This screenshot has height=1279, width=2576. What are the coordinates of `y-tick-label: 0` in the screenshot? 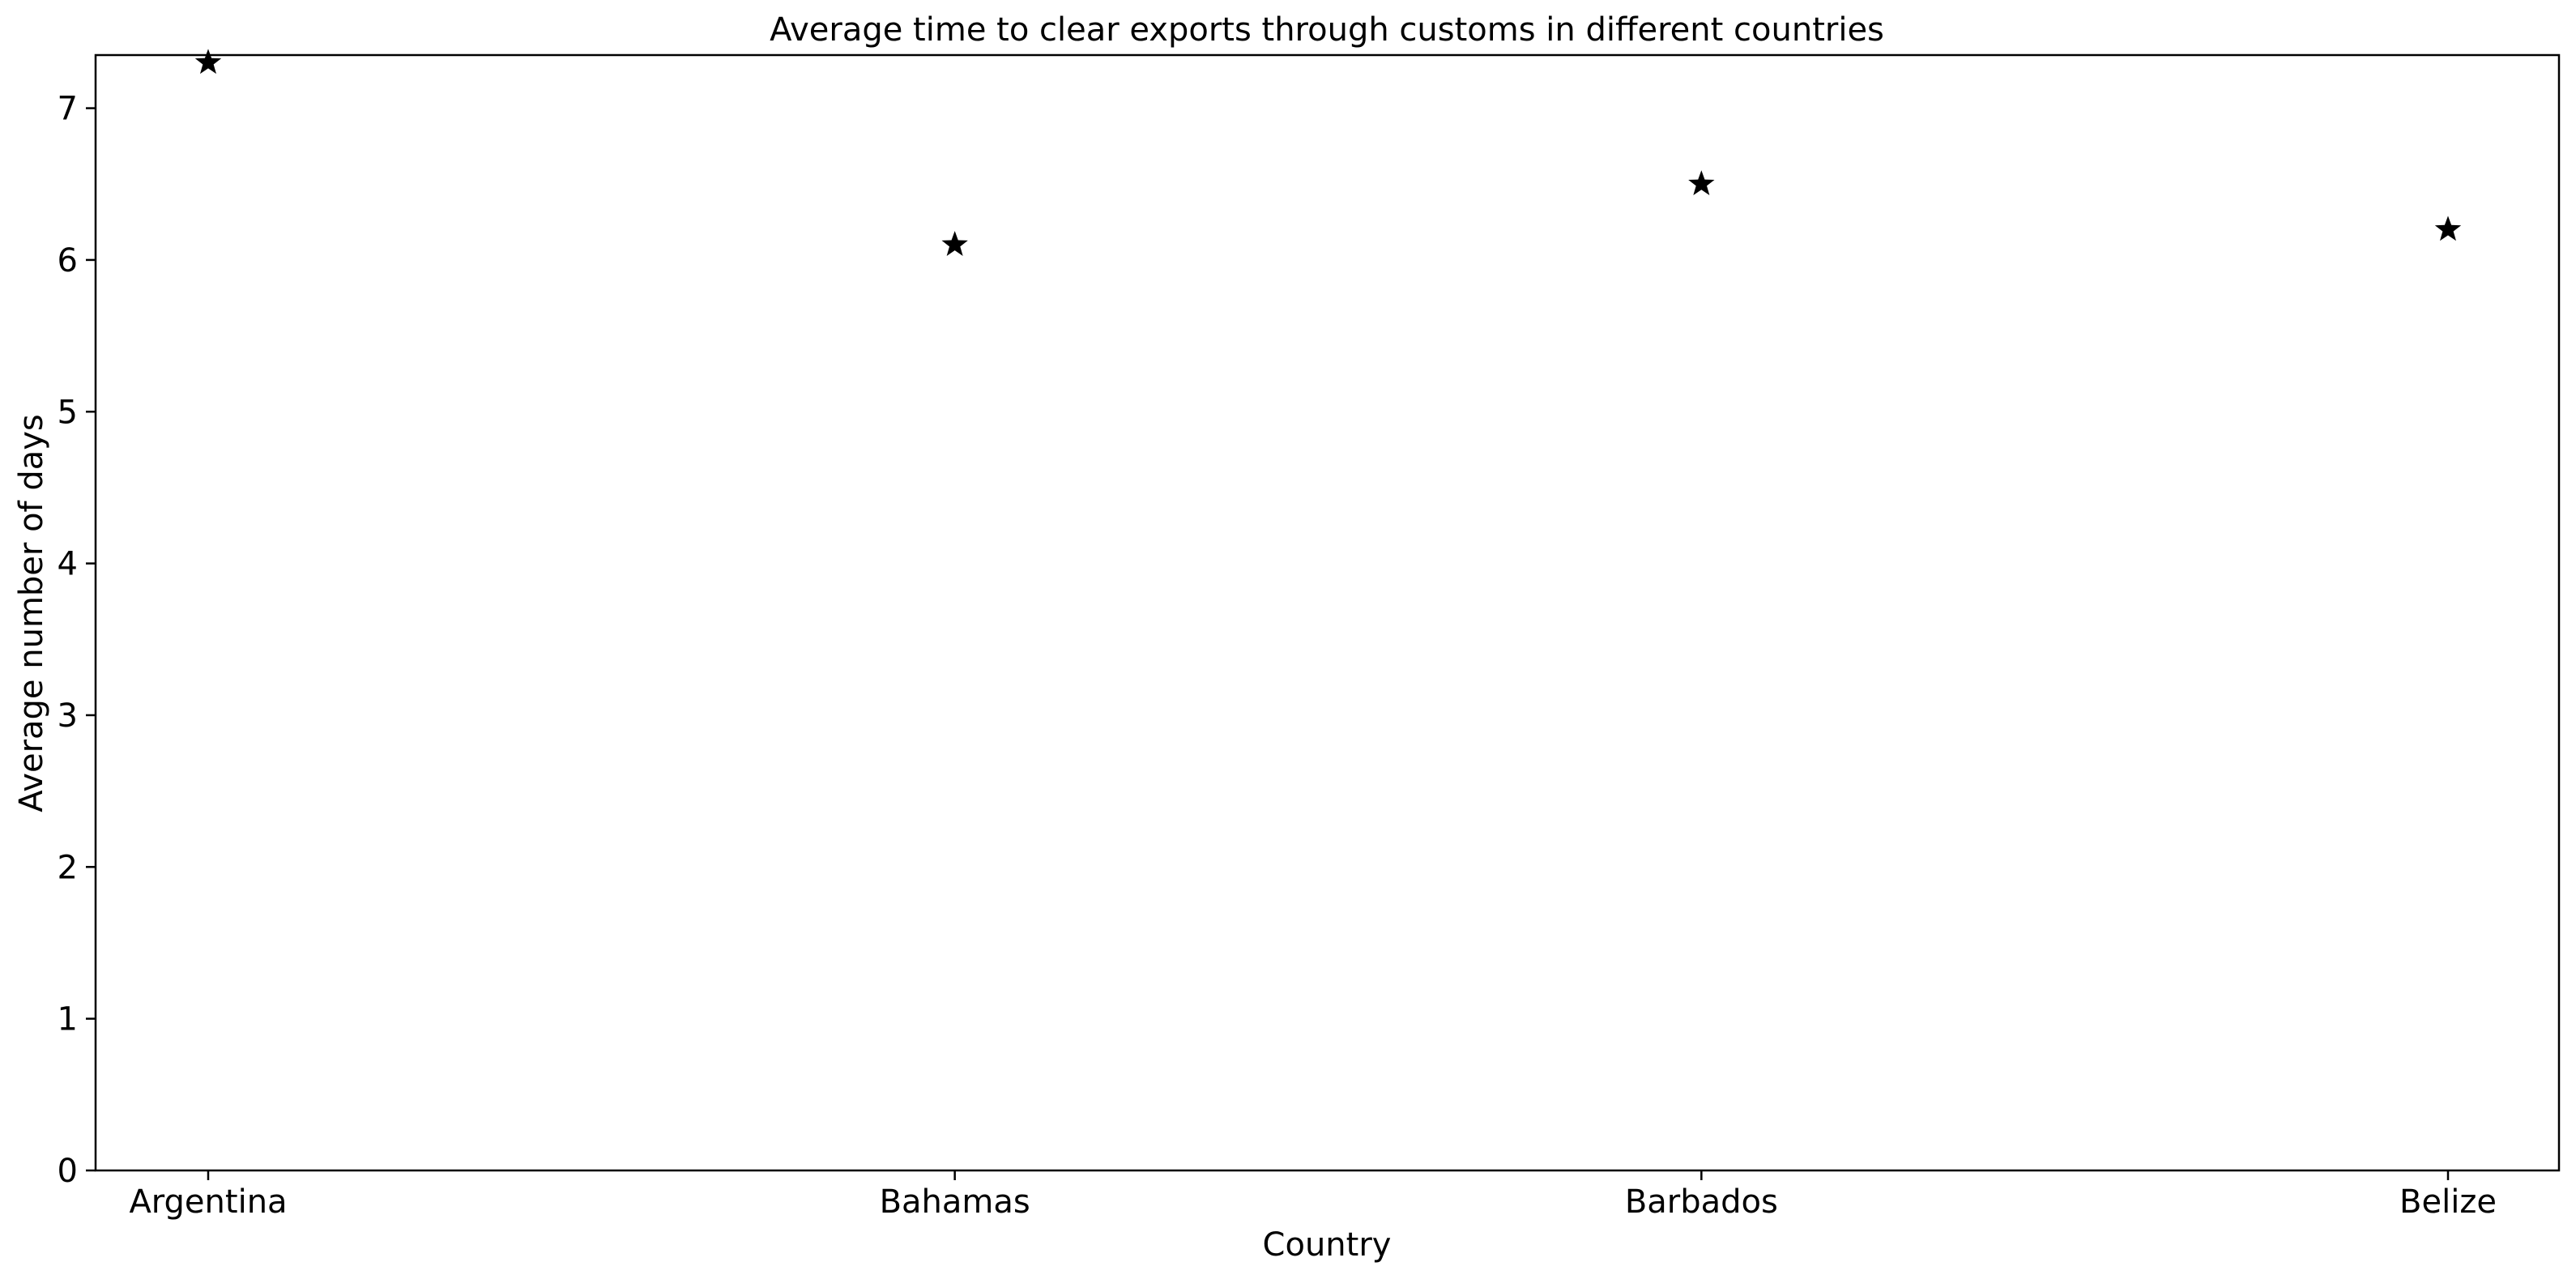 It's located at (68, 1171).